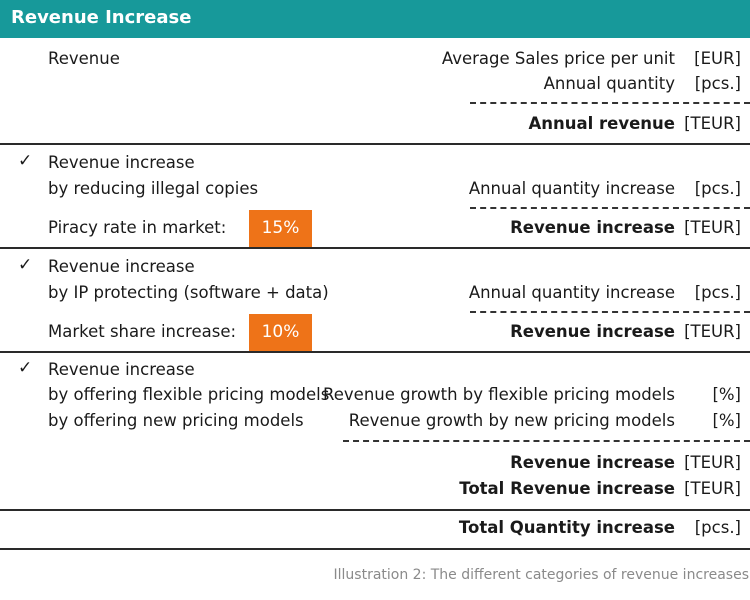 Image resolution: width=750 pixels, height=600 pixels. Describe the element at coordinates (121, 266) in the screenshot. I see `ip-line1: Revenue increase` at that location.